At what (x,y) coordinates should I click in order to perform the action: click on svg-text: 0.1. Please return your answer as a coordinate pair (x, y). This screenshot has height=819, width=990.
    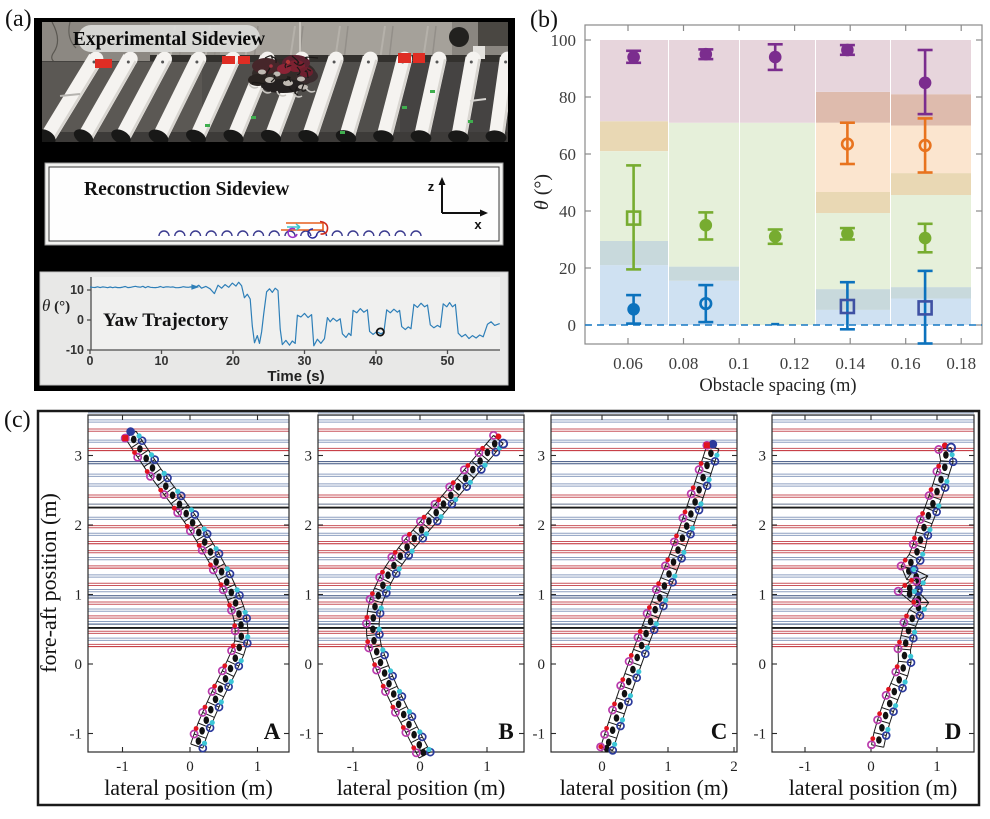
    Looking at the image, I should click on (738, 363).